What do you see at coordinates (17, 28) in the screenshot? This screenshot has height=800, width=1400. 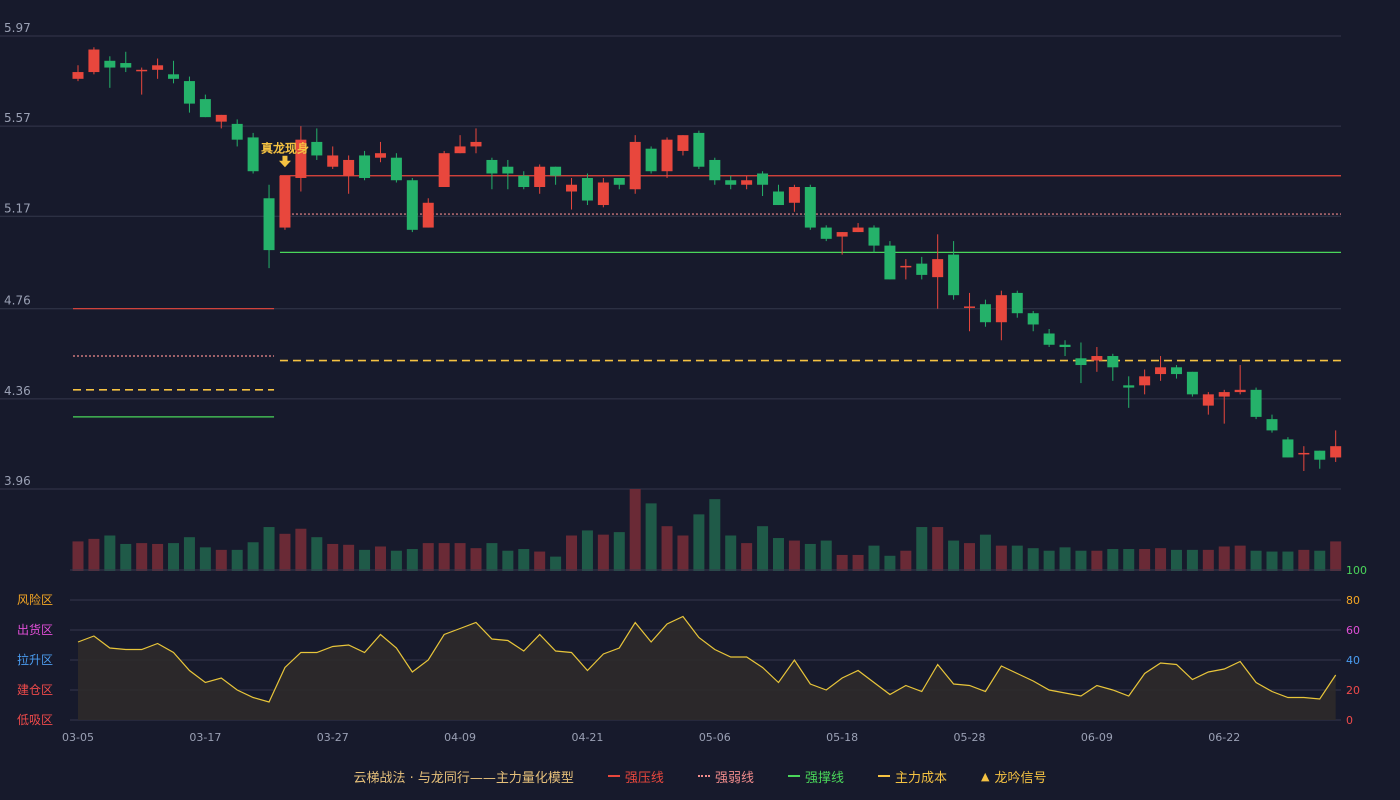 I see `price-tick-label: 5.97` at bounding box center [17, 28].